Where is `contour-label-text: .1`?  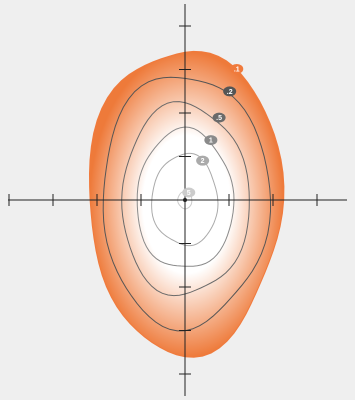 contour-label-text: .1 is located at coordinates (237, 69).